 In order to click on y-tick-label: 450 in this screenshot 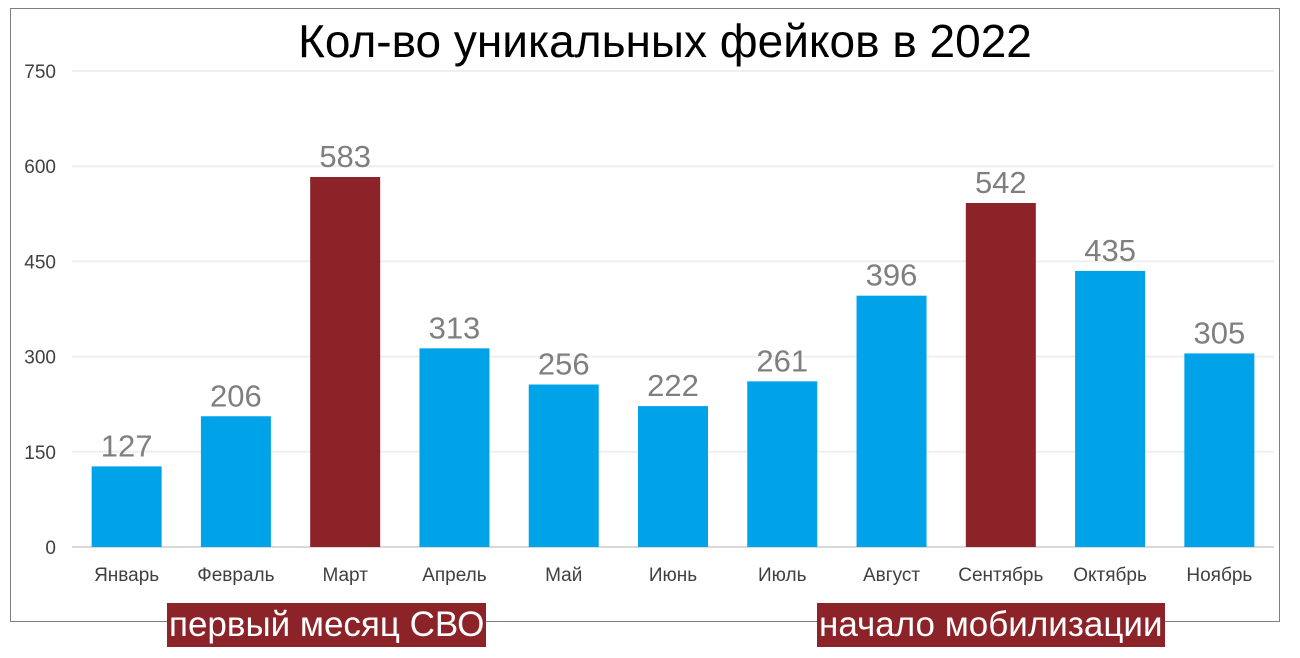, I will do `click(40, 262)`.